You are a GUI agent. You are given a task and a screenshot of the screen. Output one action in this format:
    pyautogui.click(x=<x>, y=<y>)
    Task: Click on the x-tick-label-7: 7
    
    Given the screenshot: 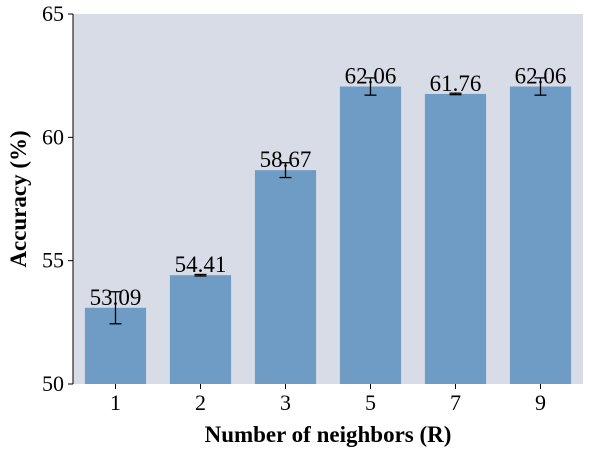 What is the action you would take?
    pyautogui.click(x=455, y=402)
    